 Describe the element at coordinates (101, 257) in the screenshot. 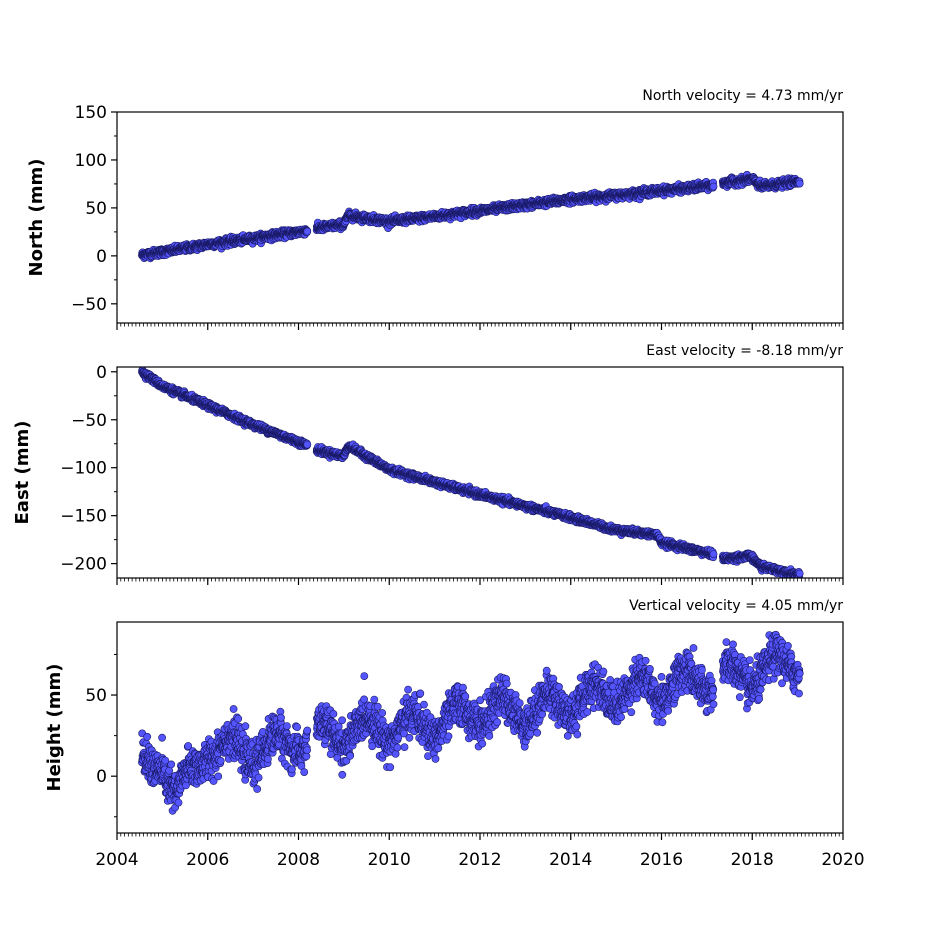

I see `y-tick-label: 0` at that location.